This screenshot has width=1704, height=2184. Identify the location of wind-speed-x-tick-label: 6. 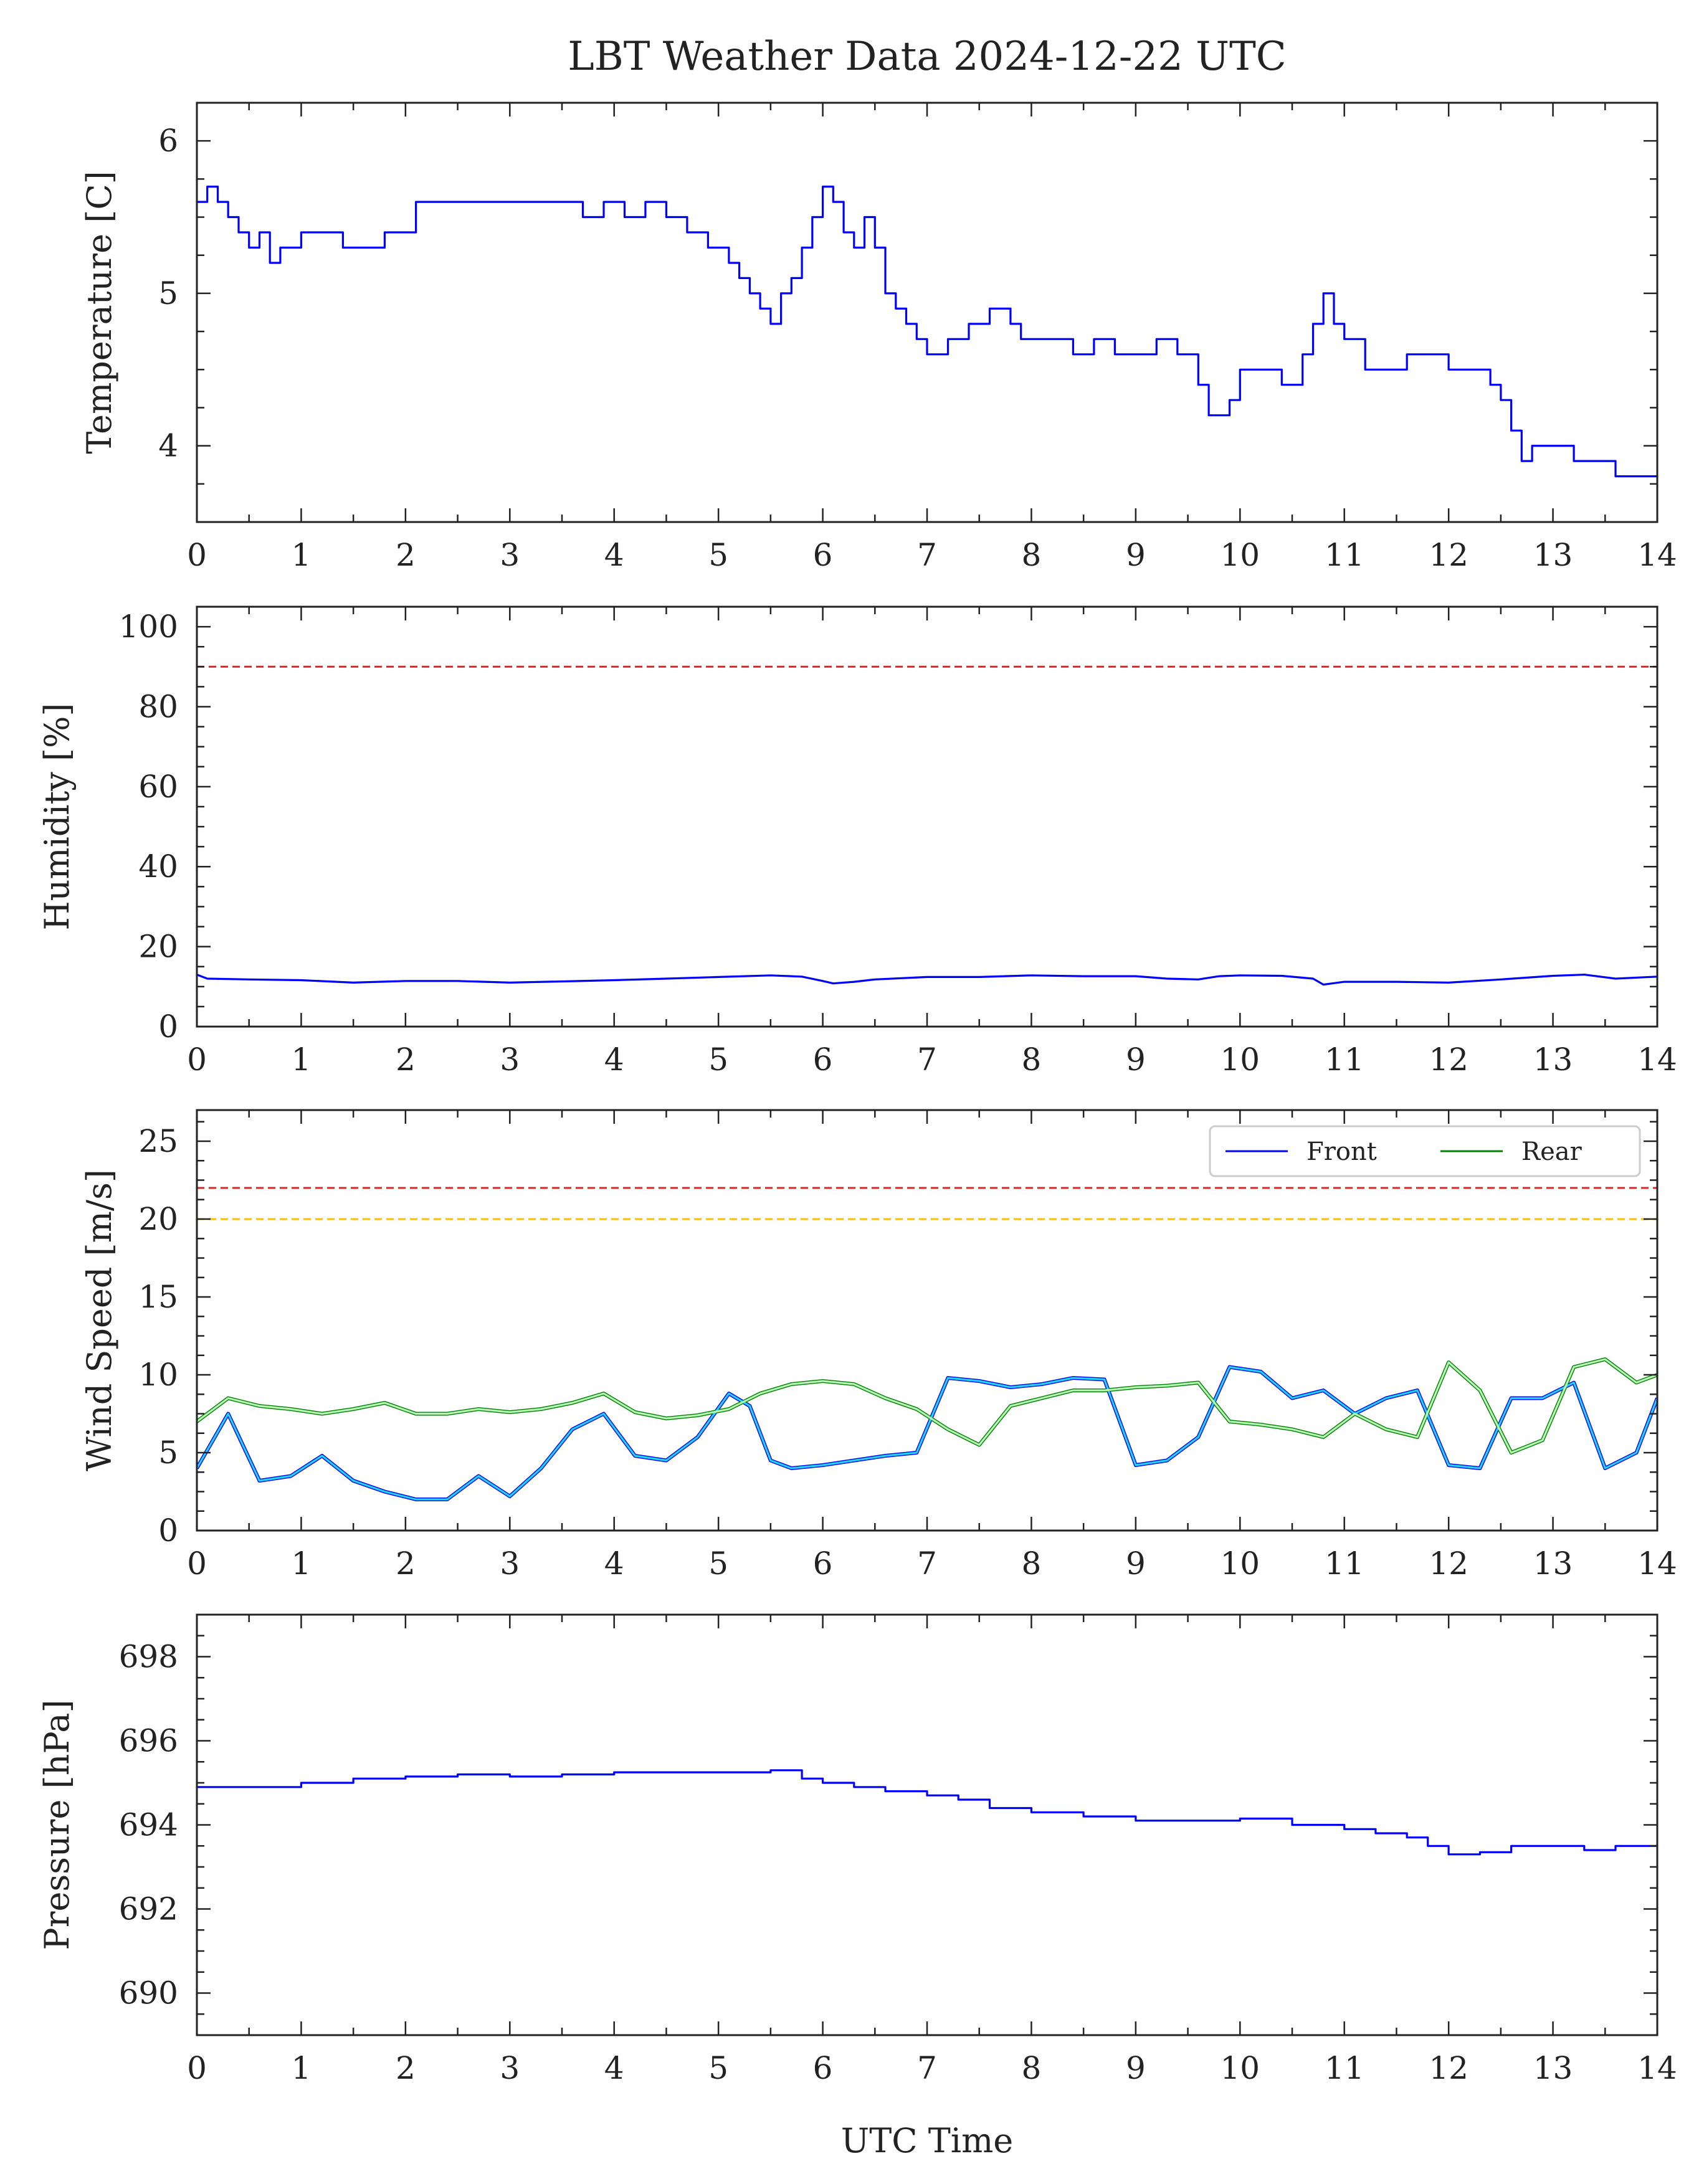
(823, 1563).